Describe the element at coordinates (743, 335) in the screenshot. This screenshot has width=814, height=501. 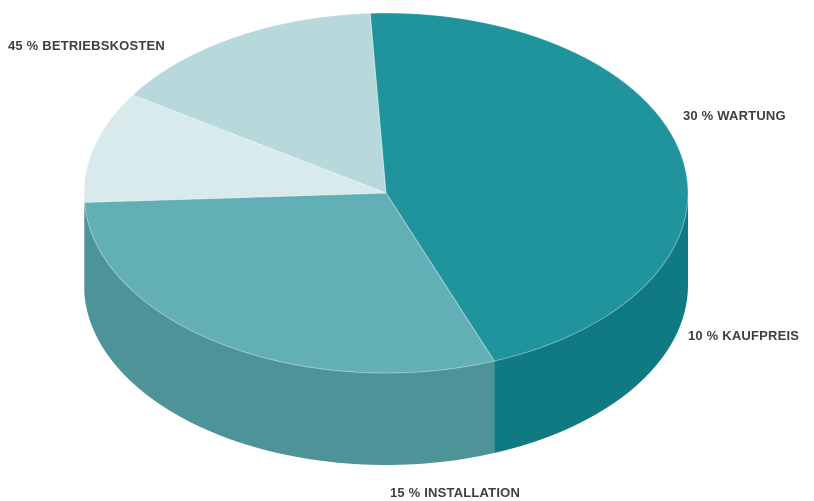
I see `label-kaufpreis: 10 % KAUFPREIS` at that location.